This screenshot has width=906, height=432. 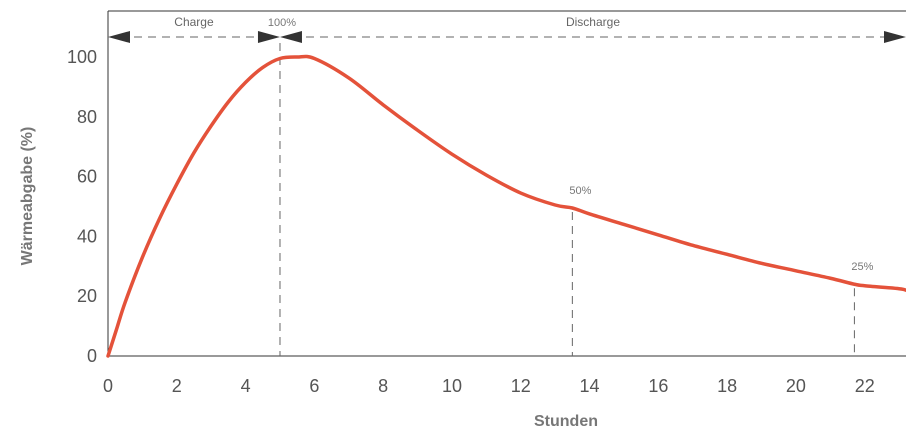 I want to click on y-tick-labels: 0 20 40 60 80 100, so click(x=82, y=206).